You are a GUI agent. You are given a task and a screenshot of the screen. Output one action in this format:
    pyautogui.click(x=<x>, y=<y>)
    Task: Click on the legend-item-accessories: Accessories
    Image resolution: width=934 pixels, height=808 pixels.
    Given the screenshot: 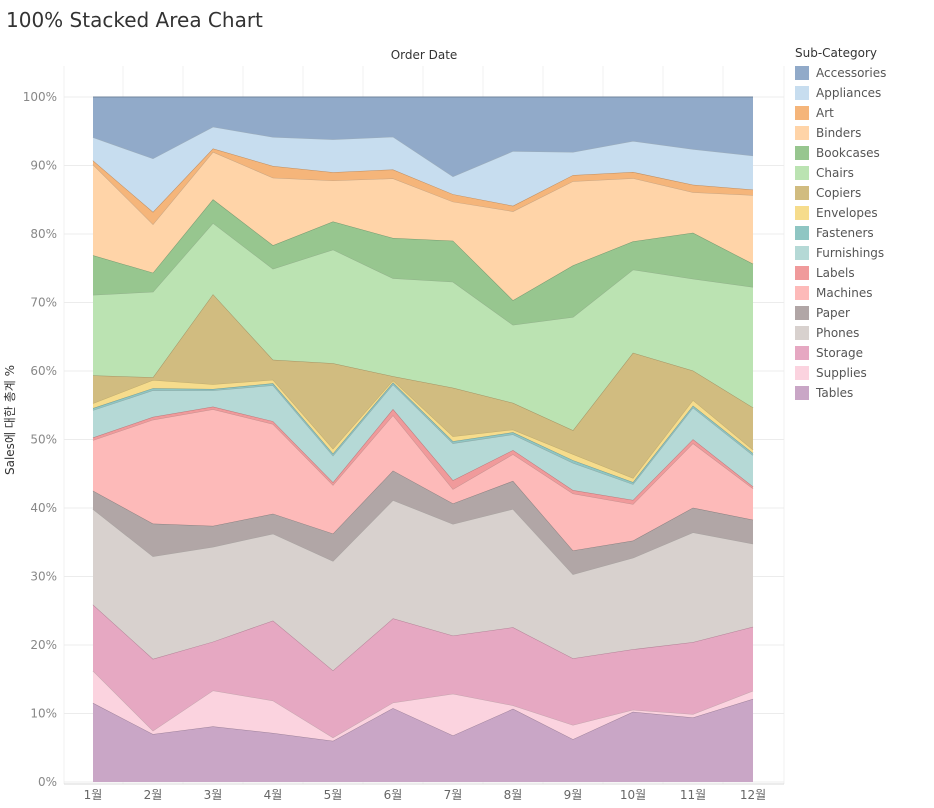 What is the action you would take?
    pyautogui.click(x=862, y=73)
    